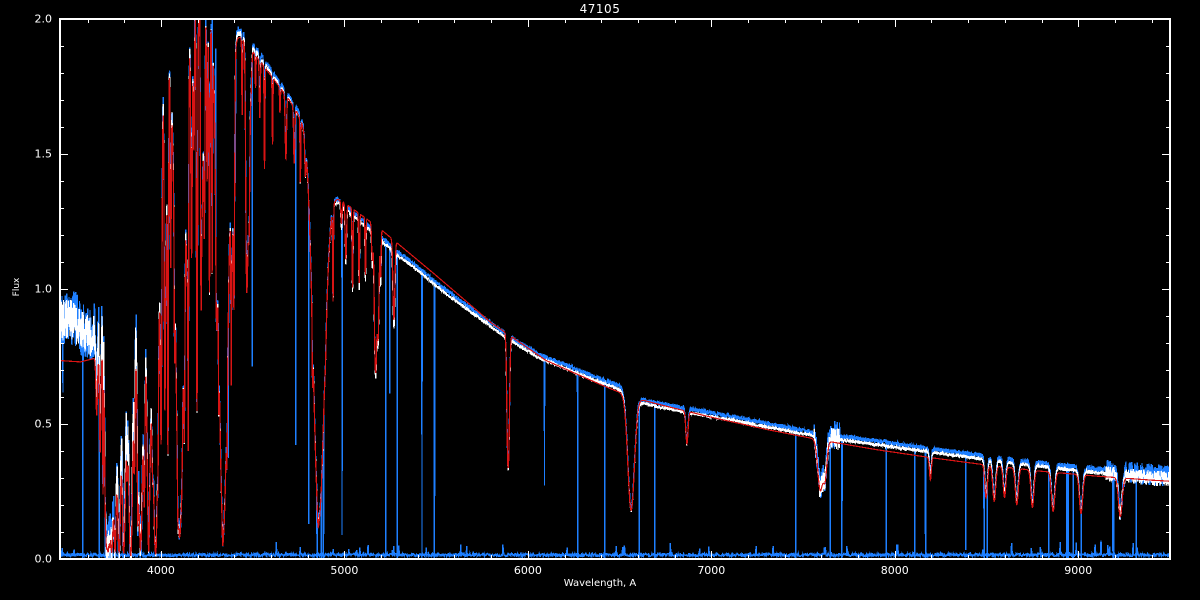  I want to click on x-tick-label: 6000, so click(527, 570).